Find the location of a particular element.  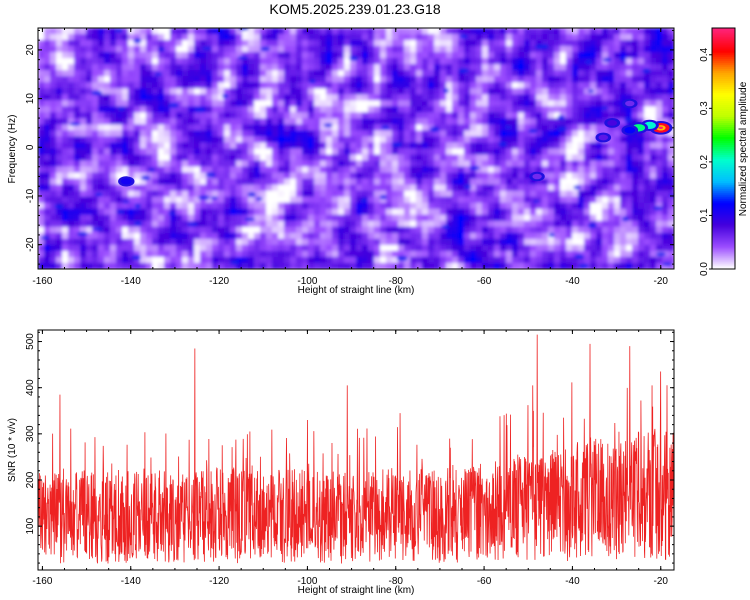

snr-y-axis-label: SNR (10 * v/v) is located at coordinates (12, 450).